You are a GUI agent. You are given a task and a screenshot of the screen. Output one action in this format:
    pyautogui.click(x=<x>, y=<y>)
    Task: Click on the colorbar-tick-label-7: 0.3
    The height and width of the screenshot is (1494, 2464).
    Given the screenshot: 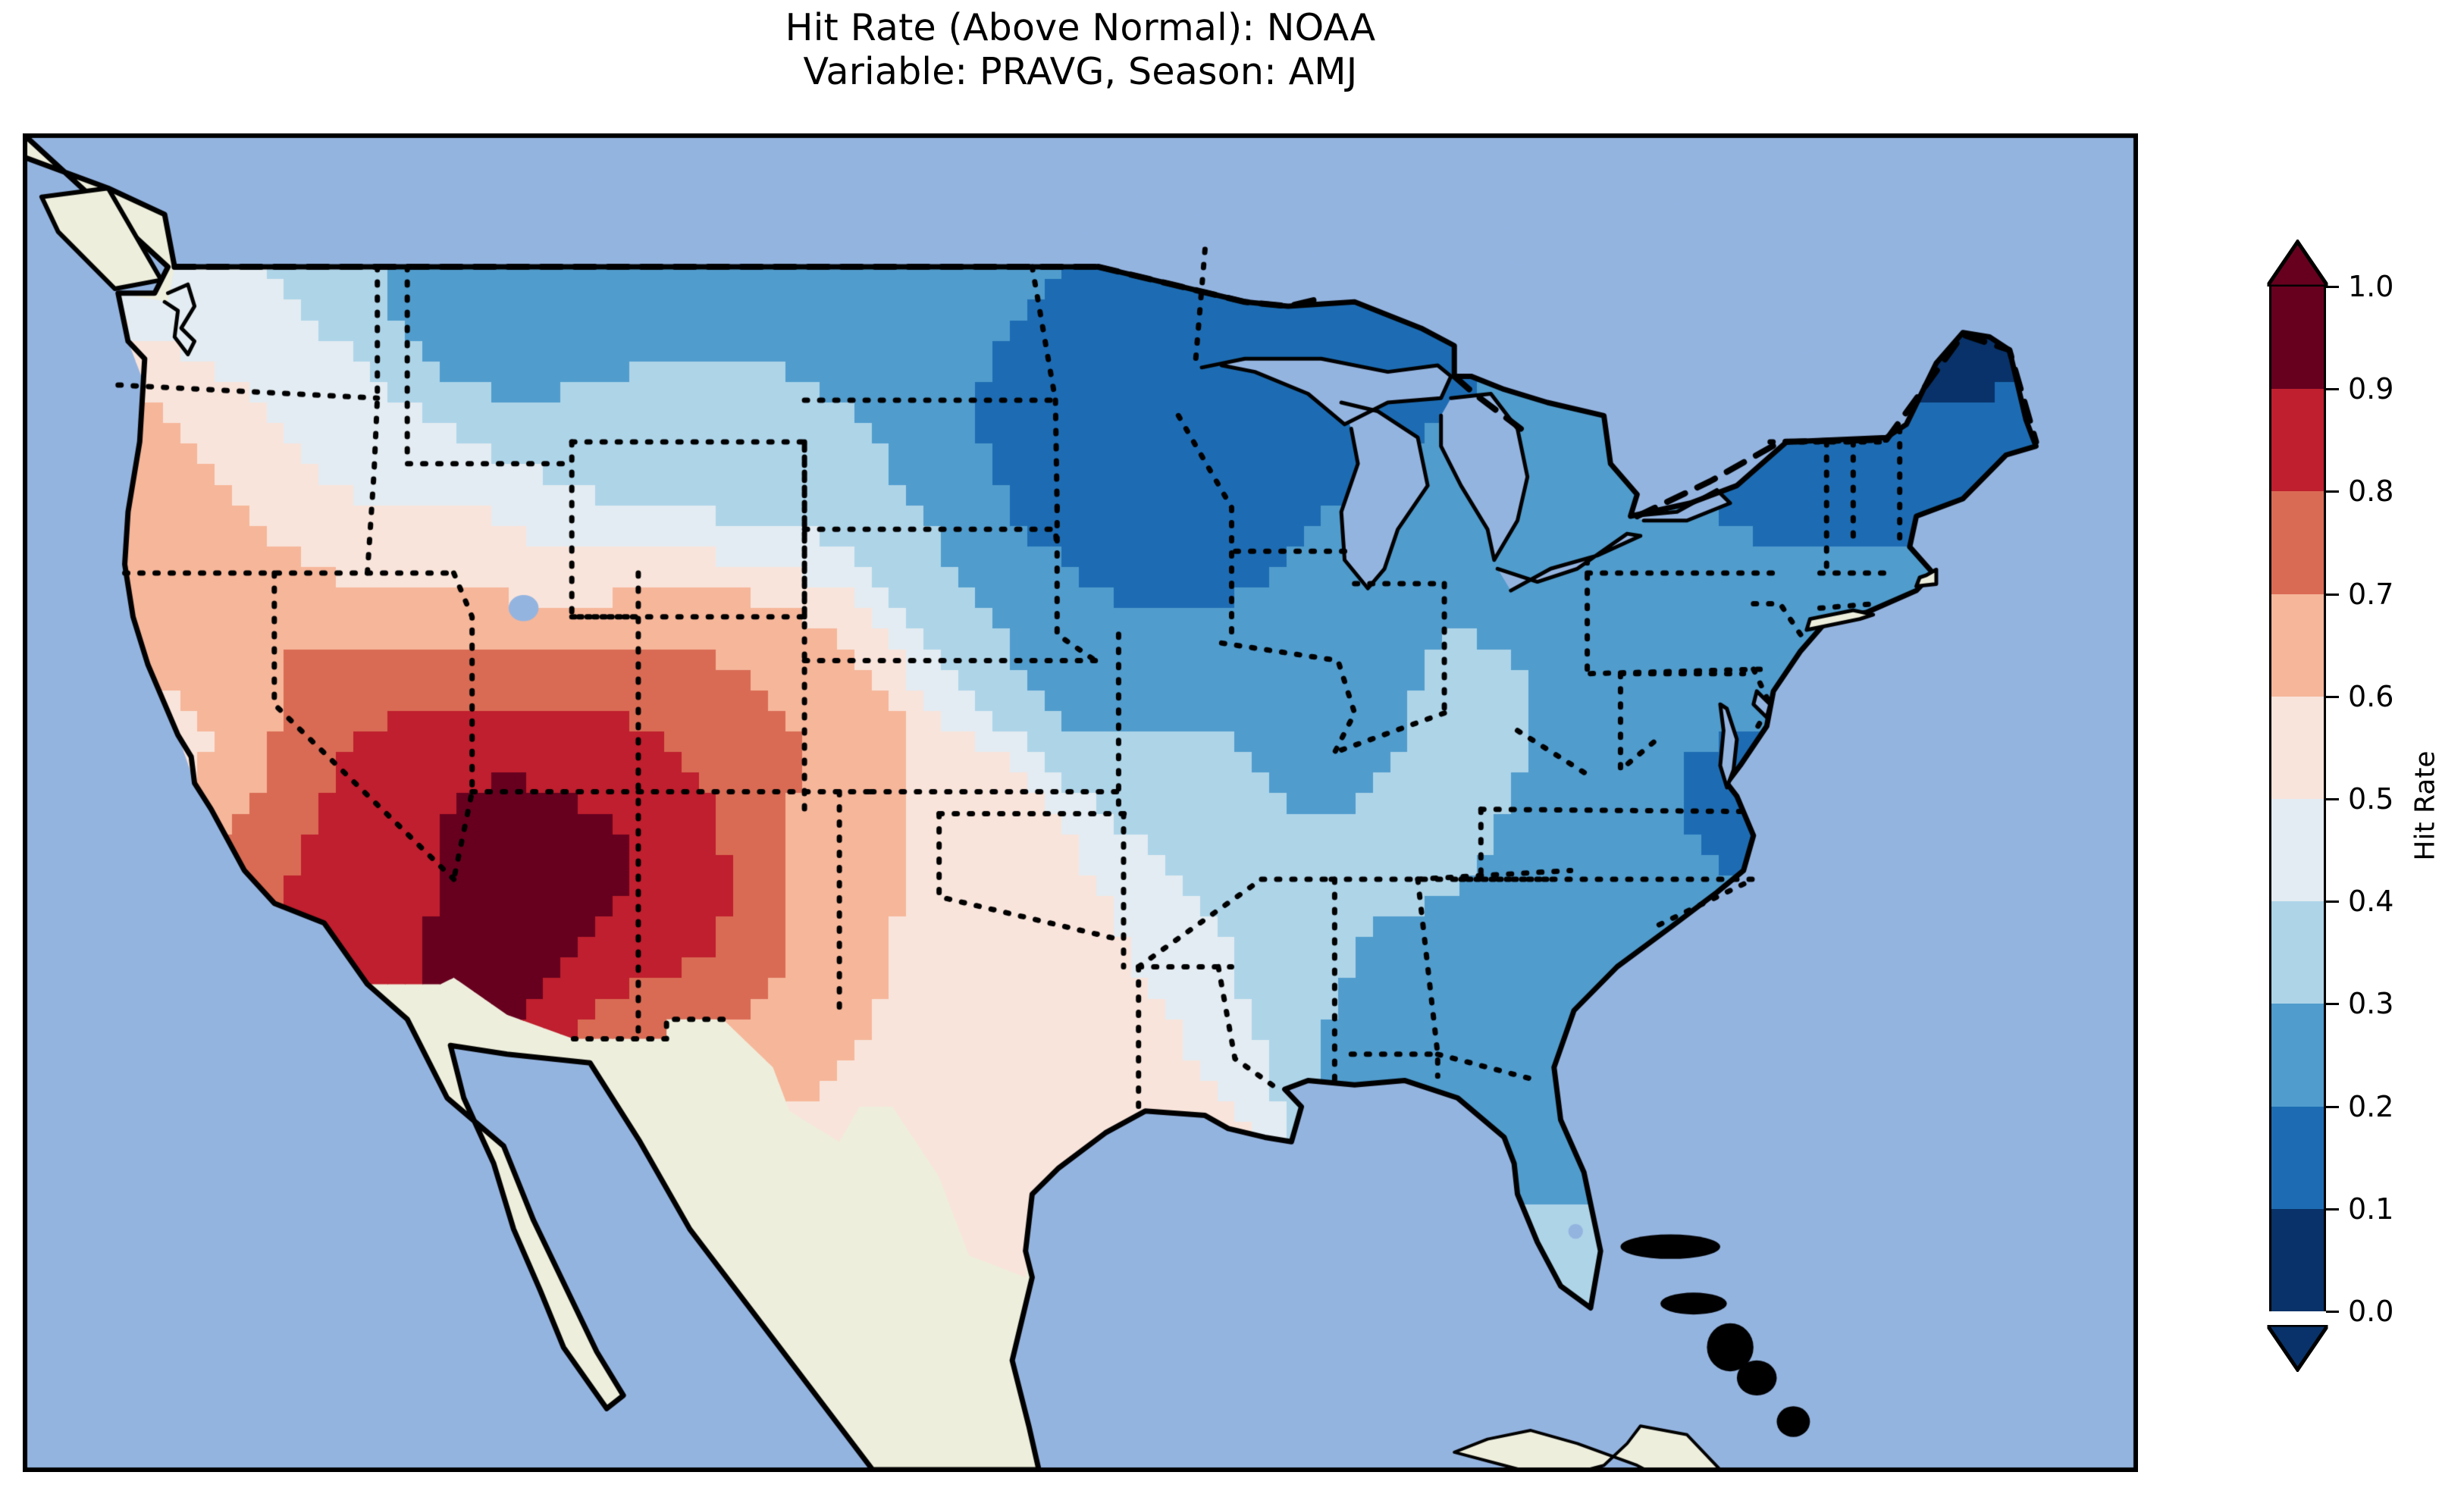 What is the action you would take?
    pyautogui.click(x=2371, y=1004)
    